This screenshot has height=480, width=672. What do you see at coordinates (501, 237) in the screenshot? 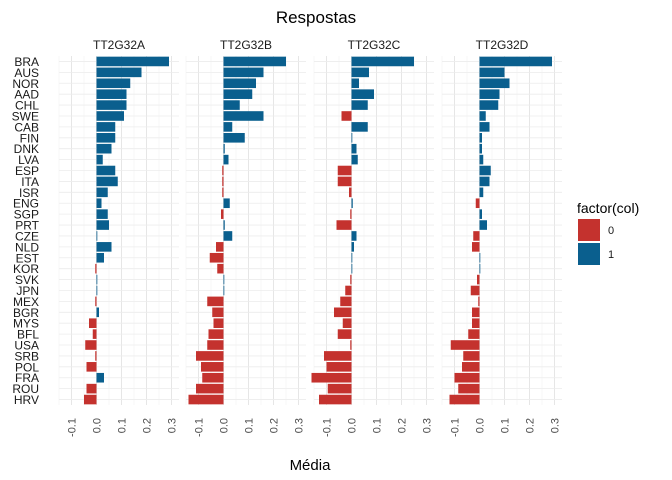
I see `facet-panel: TT2G32D -0.1 0.0 0.1 0.2 0.3` at bounding box center [501, 237].